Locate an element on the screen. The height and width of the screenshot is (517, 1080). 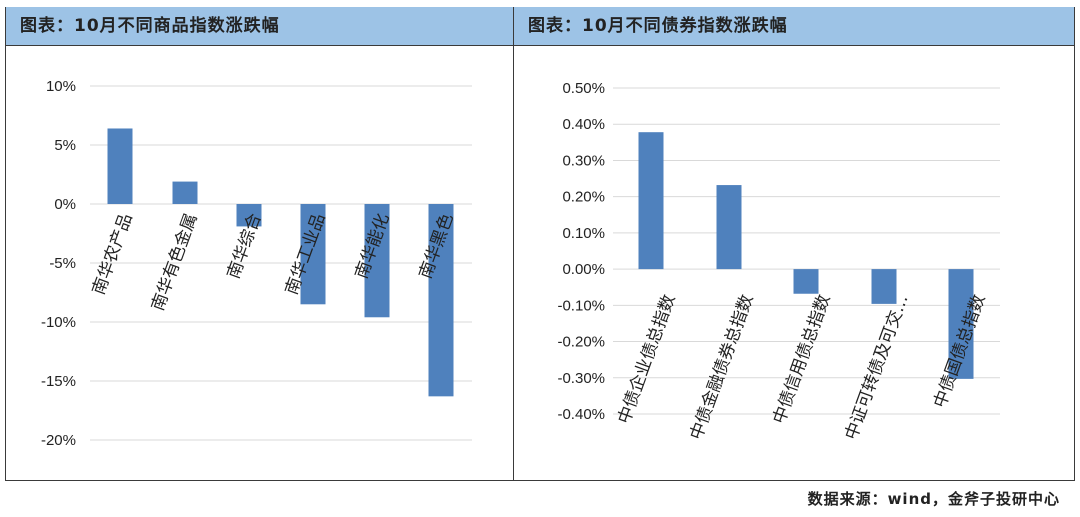
y-tick-label: 0.00% is located at coordinates (583, 269).